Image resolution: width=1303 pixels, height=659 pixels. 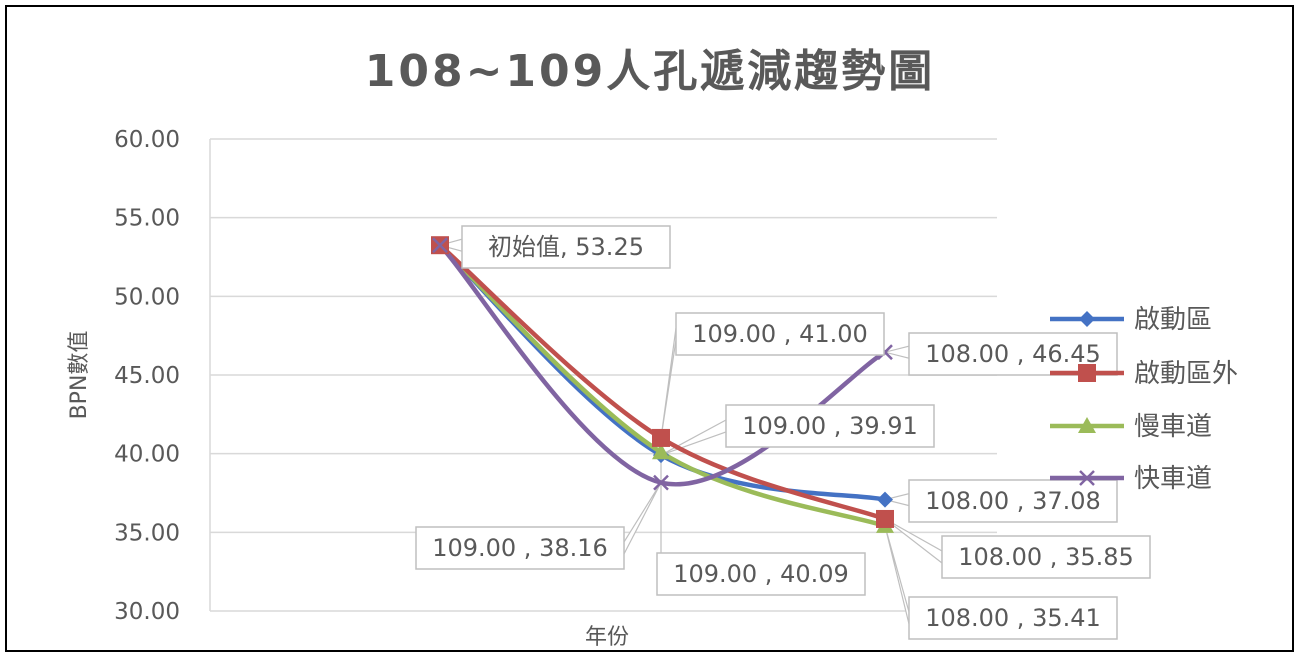 I want to click on legend-entry-1: 啟動區, so click(x=1131, y=320).